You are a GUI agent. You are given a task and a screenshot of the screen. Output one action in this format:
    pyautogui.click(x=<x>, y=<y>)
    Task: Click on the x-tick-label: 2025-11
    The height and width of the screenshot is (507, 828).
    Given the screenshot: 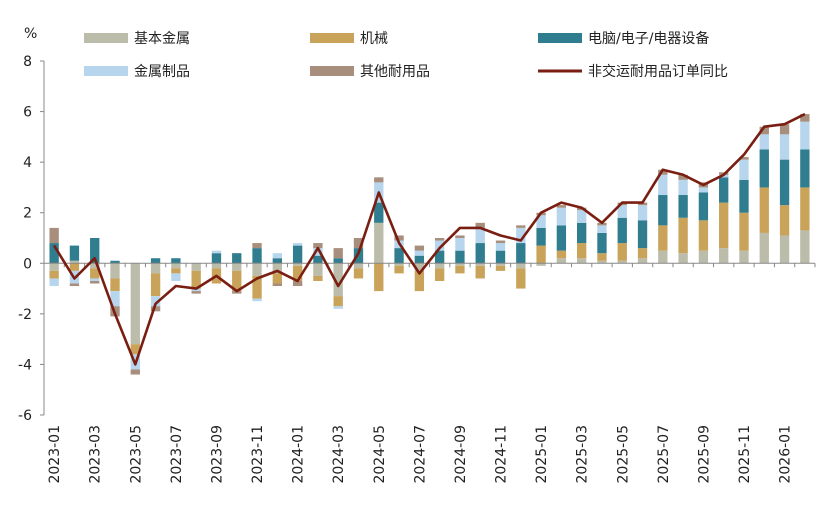 What is the action you would take?
    pyautogui.click(x=745, y=454)
    